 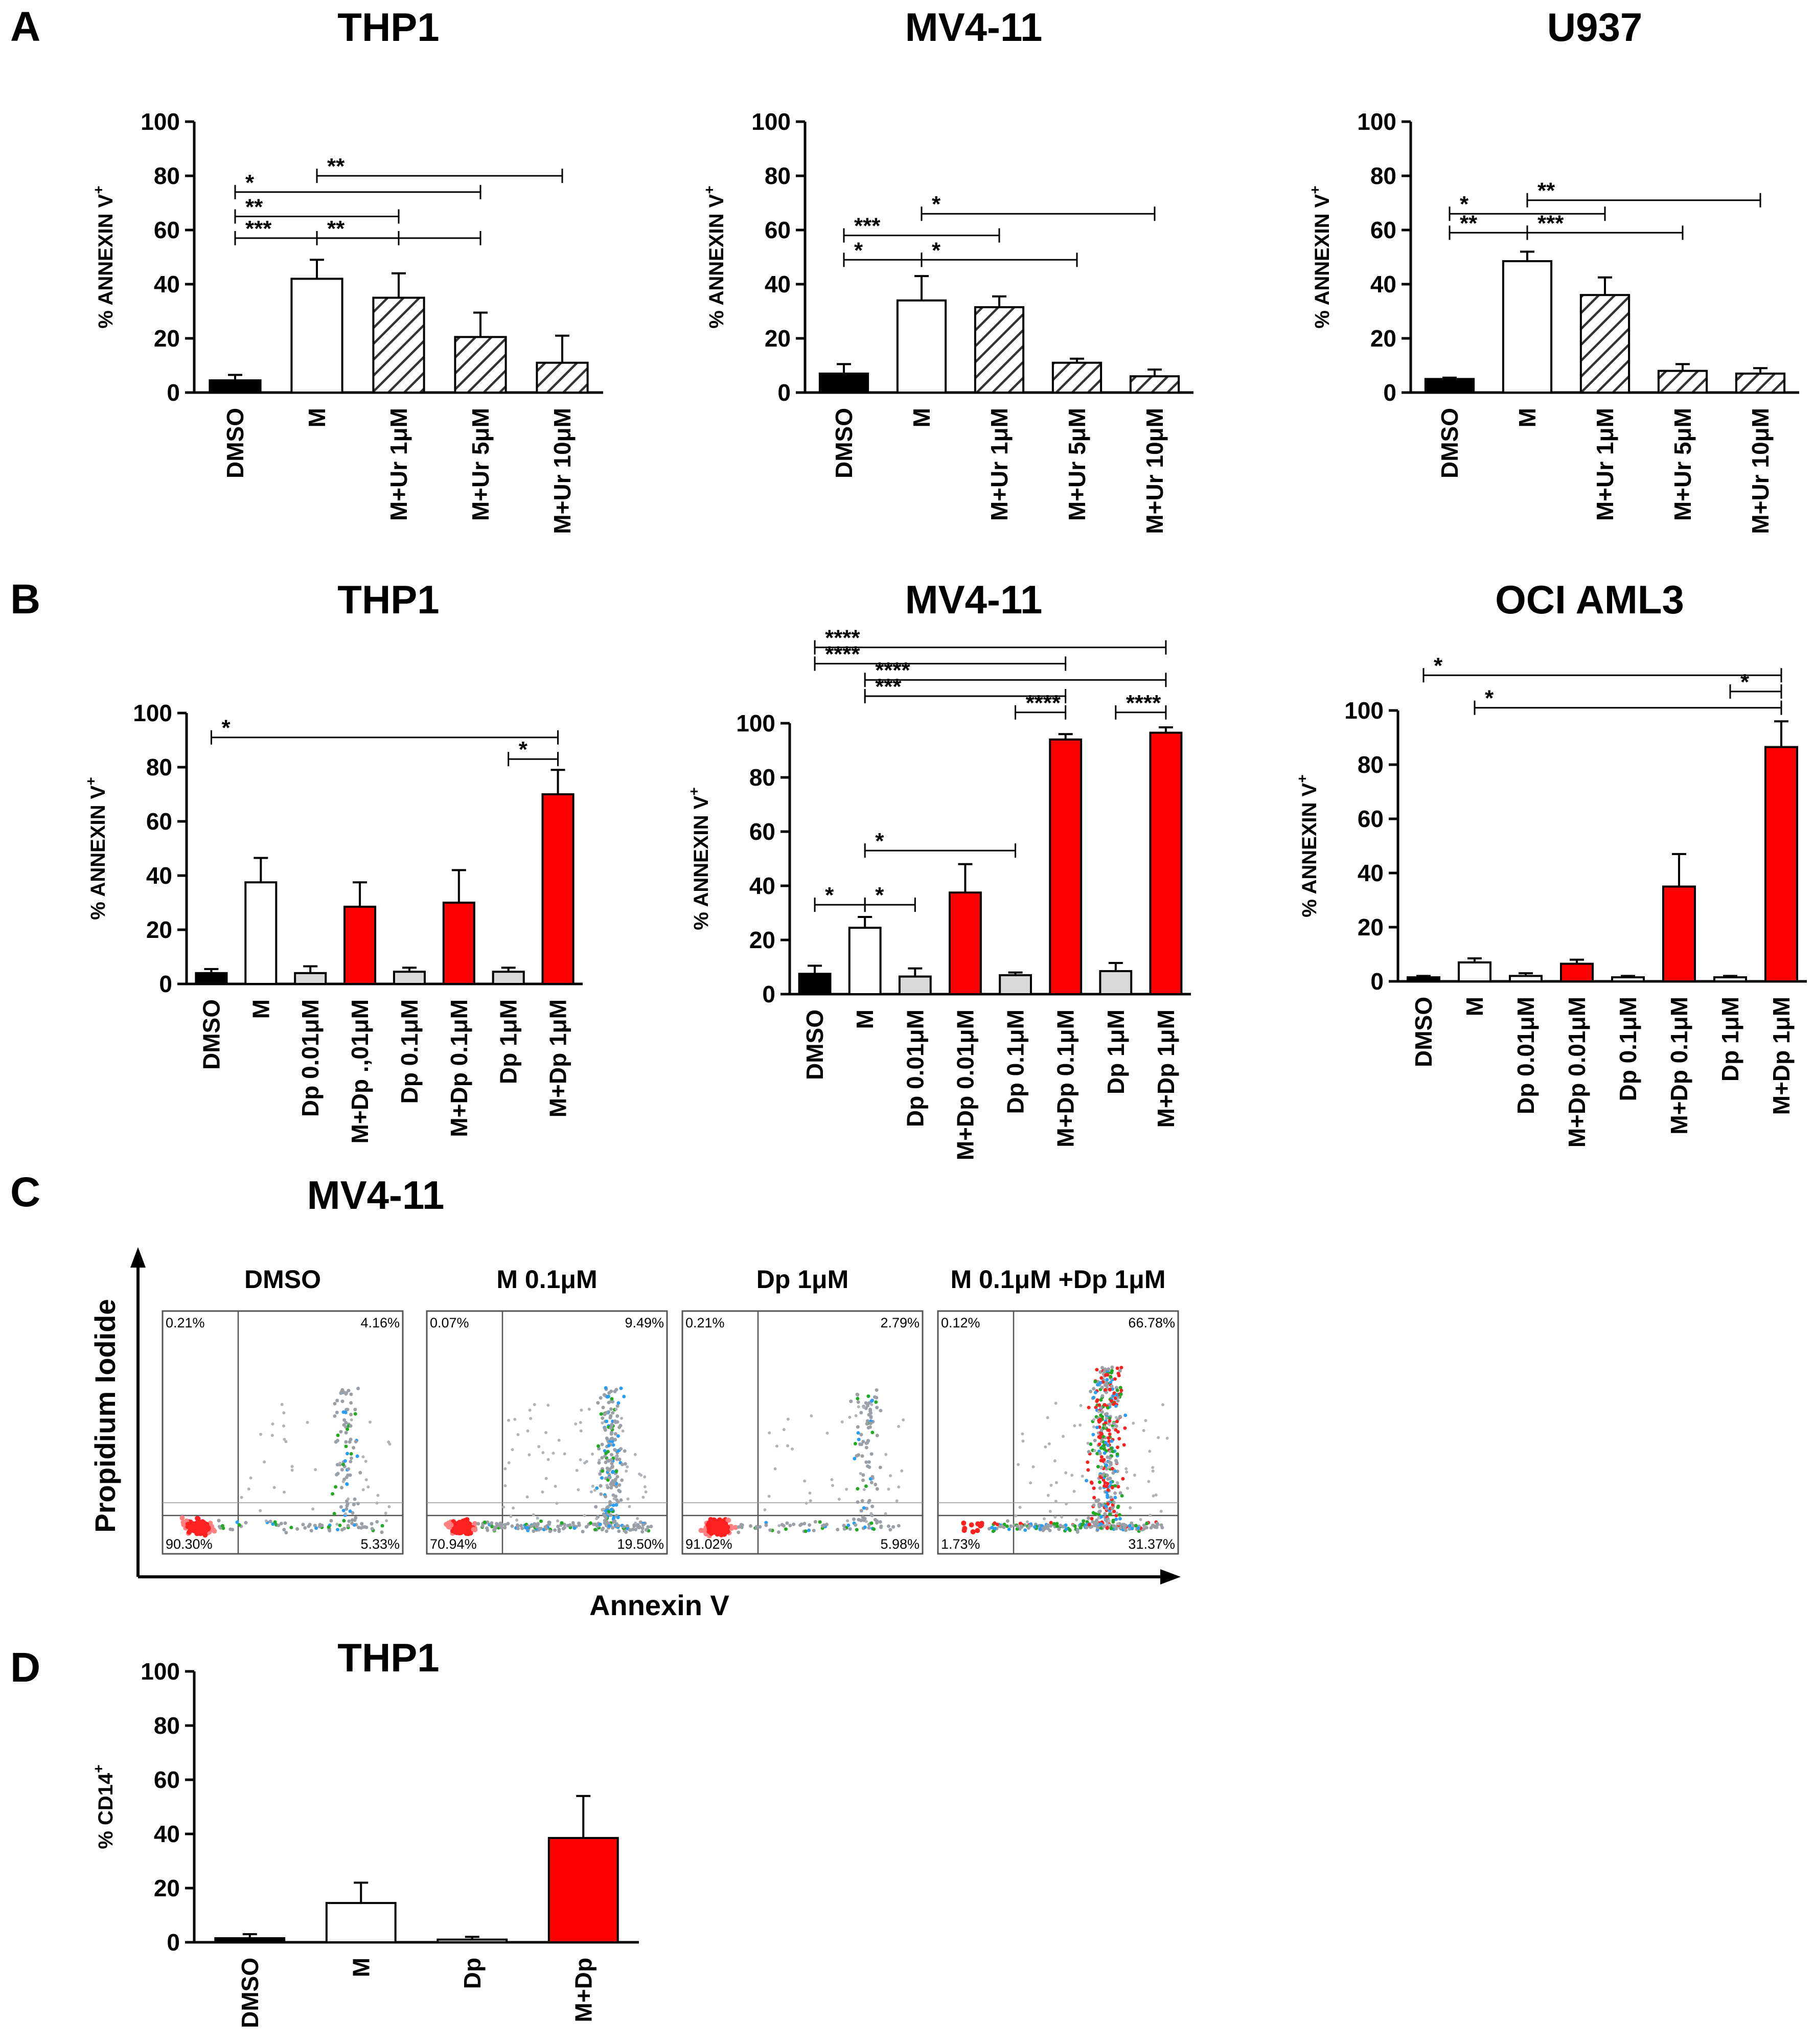 I want to click on category-label: M+Dp 1μM, so click(x=1166, y=1068).